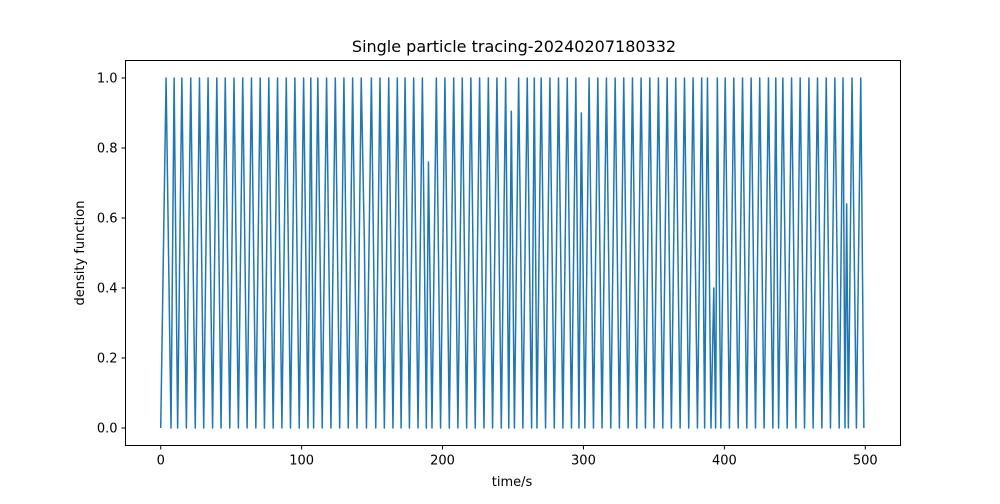  What do you see at coordinates (80, 253) in the screenshot?
I see `y-axis-label: density function` at bounding box center [80, 253].